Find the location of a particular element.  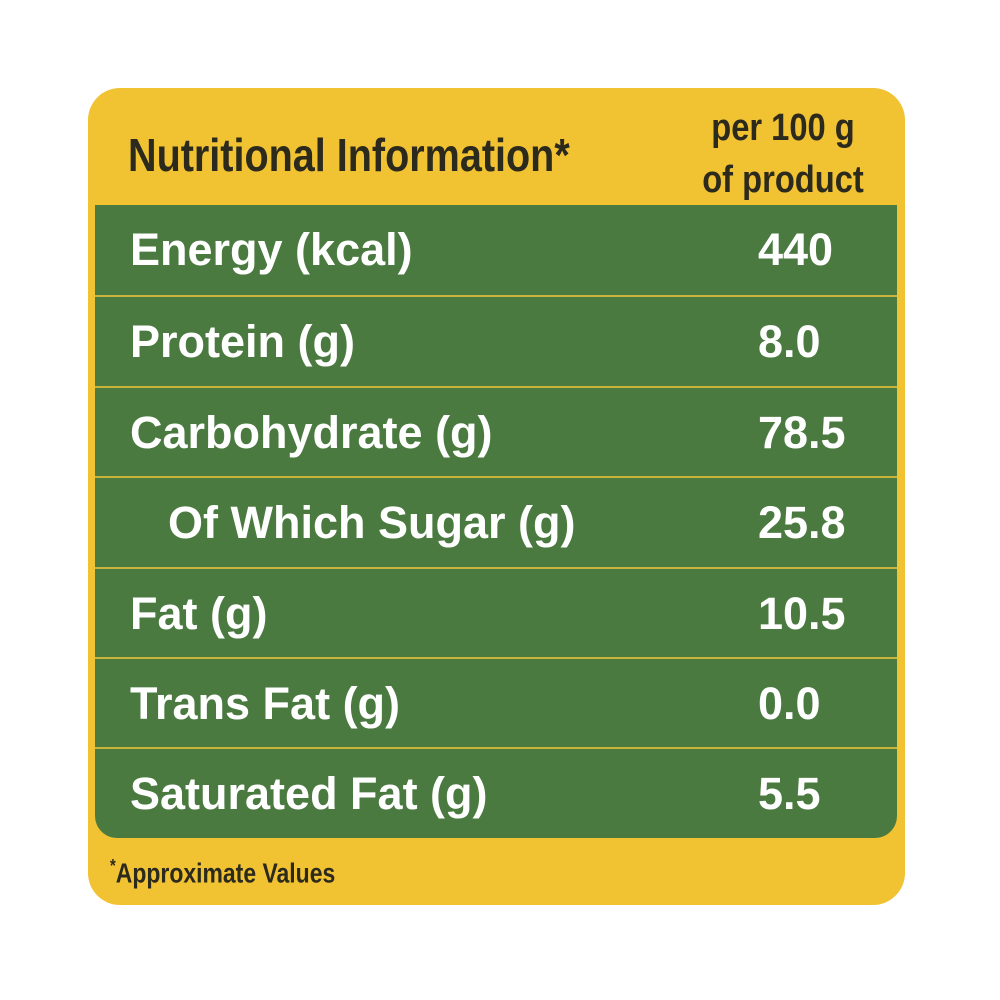

row-value: 5.5 is located at coordinates (789, 794).